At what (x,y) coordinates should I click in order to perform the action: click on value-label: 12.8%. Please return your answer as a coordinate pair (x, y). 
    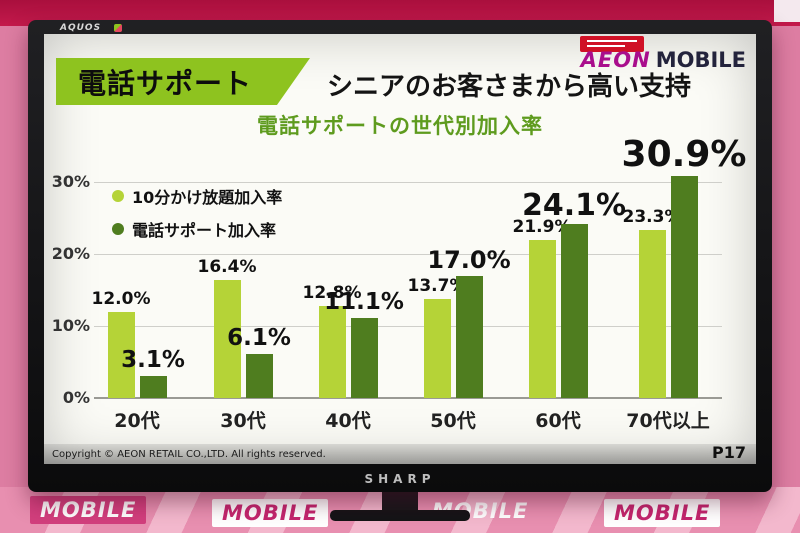
    Looking at the image, I should click on (332, 292).